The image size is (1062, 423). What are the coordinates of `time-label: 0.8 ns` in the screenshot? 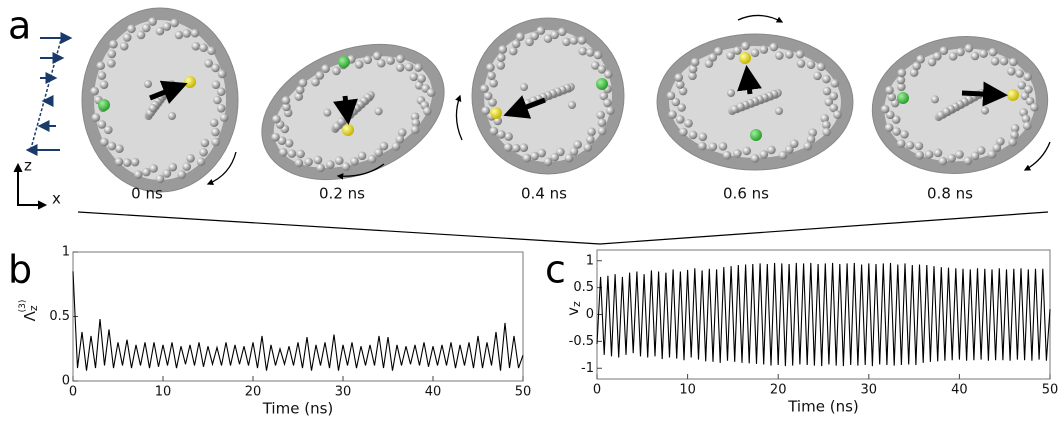 It's located at (950, 194).